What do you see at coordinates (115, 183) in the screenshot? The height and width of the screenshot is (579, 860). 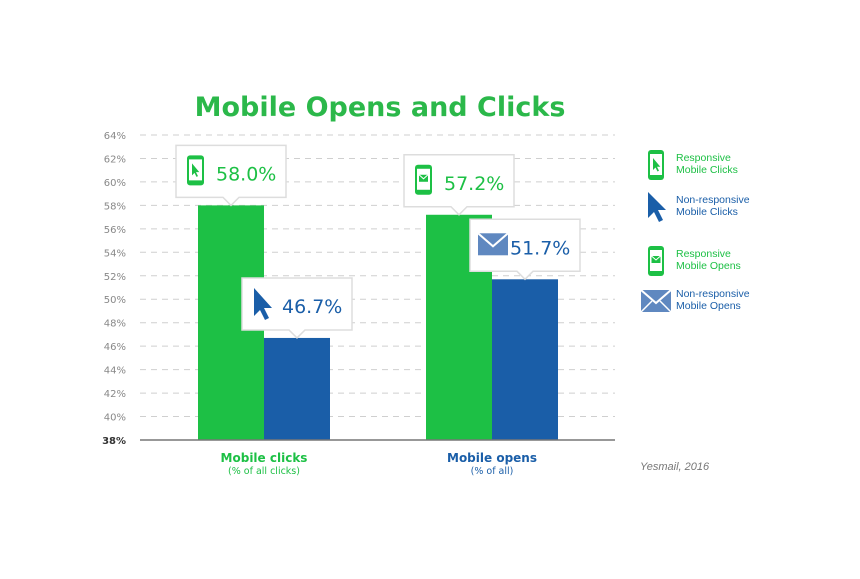 I see `y-tick-label: 60%` at bounding box center [115, 183].